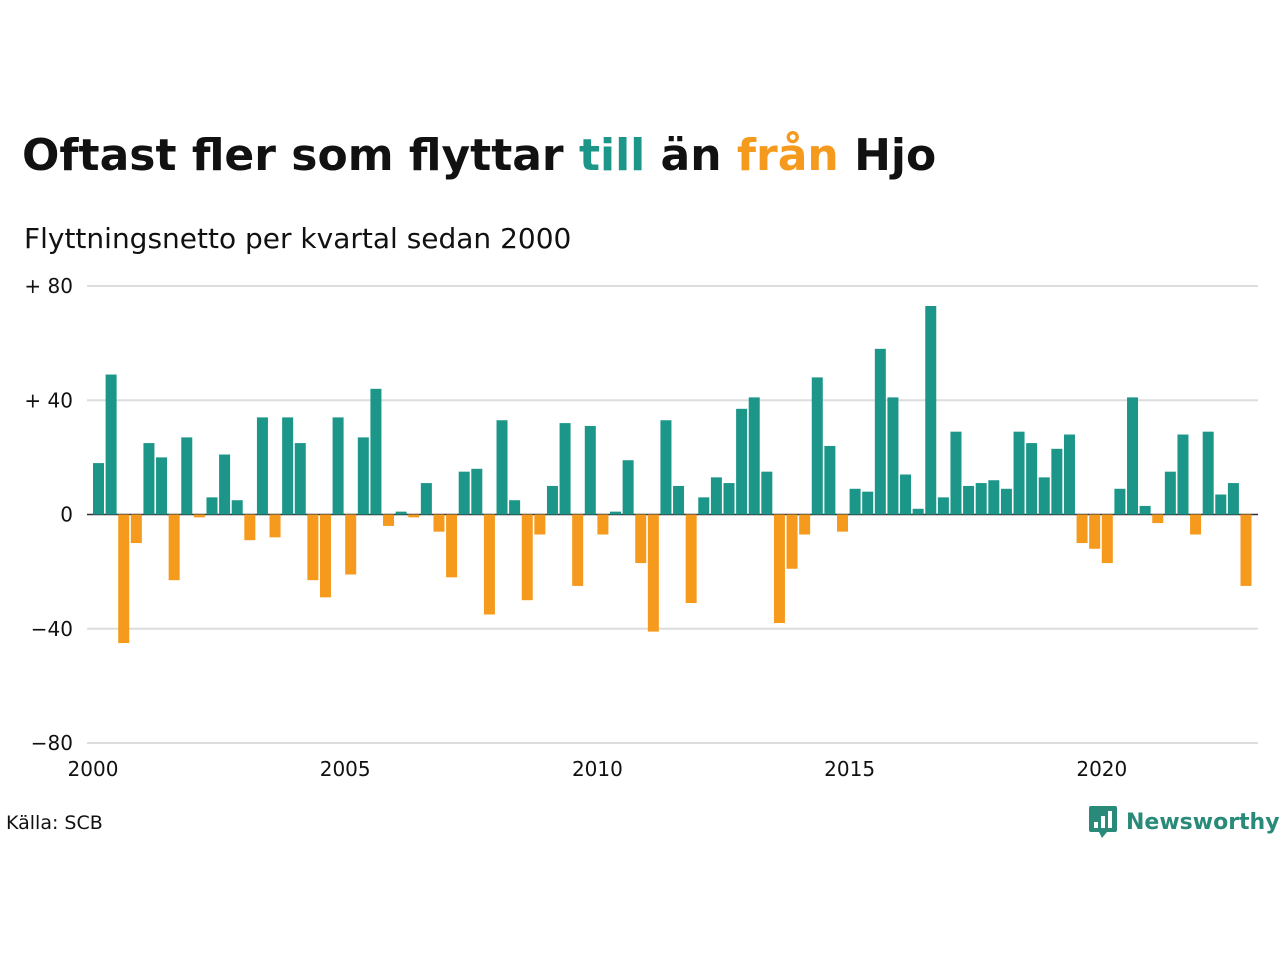 The image size is (1280, 960). Describe the element at coordinates (1101, 769) in the screenshot. I see `x-tick-label: 2020` at that location.